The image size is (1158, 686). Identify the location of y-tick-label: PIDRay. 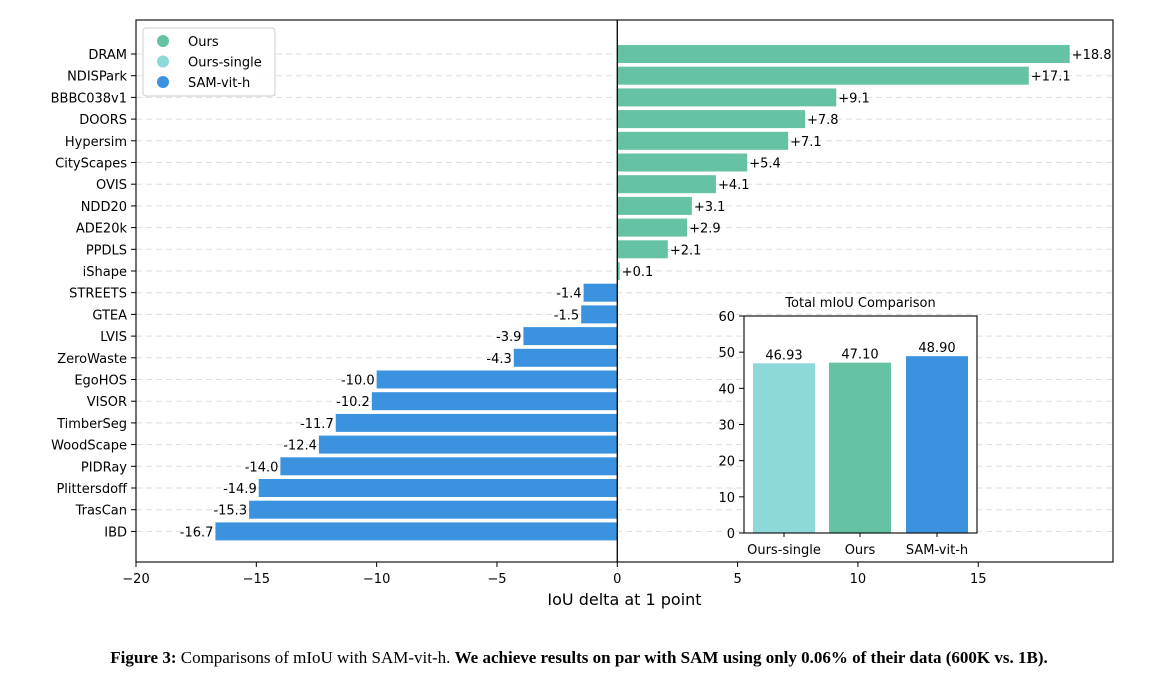
(104, 467).